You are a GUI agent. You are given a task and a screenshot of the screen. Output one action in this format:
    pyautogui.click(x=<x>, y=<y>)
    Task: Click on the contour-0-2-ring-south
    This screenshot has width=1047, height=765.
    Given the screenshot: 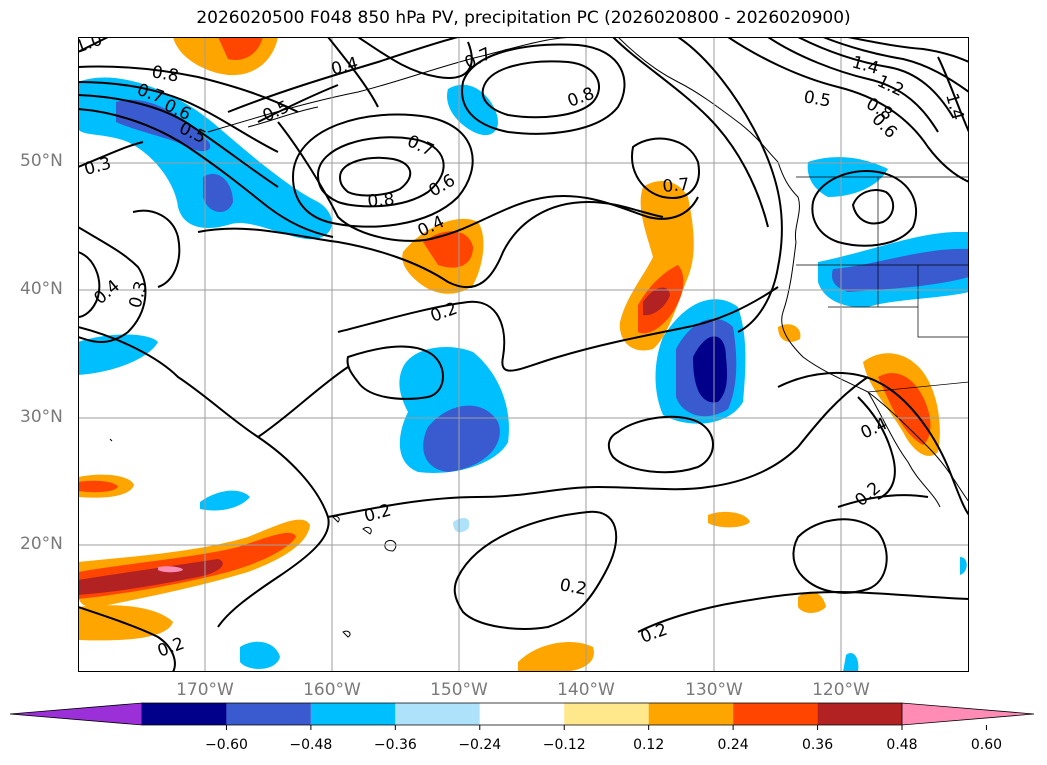 What is the action you would take?
    pyautogui.click(x=660, y=444)
    